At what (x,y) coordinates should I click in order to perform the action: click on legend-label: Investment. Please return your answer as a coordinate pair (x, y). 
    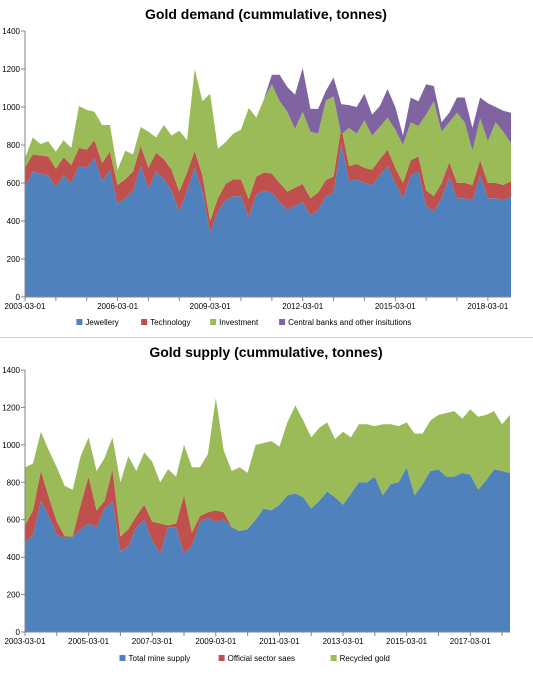
    Looking at the image, I should click on (239, 322).